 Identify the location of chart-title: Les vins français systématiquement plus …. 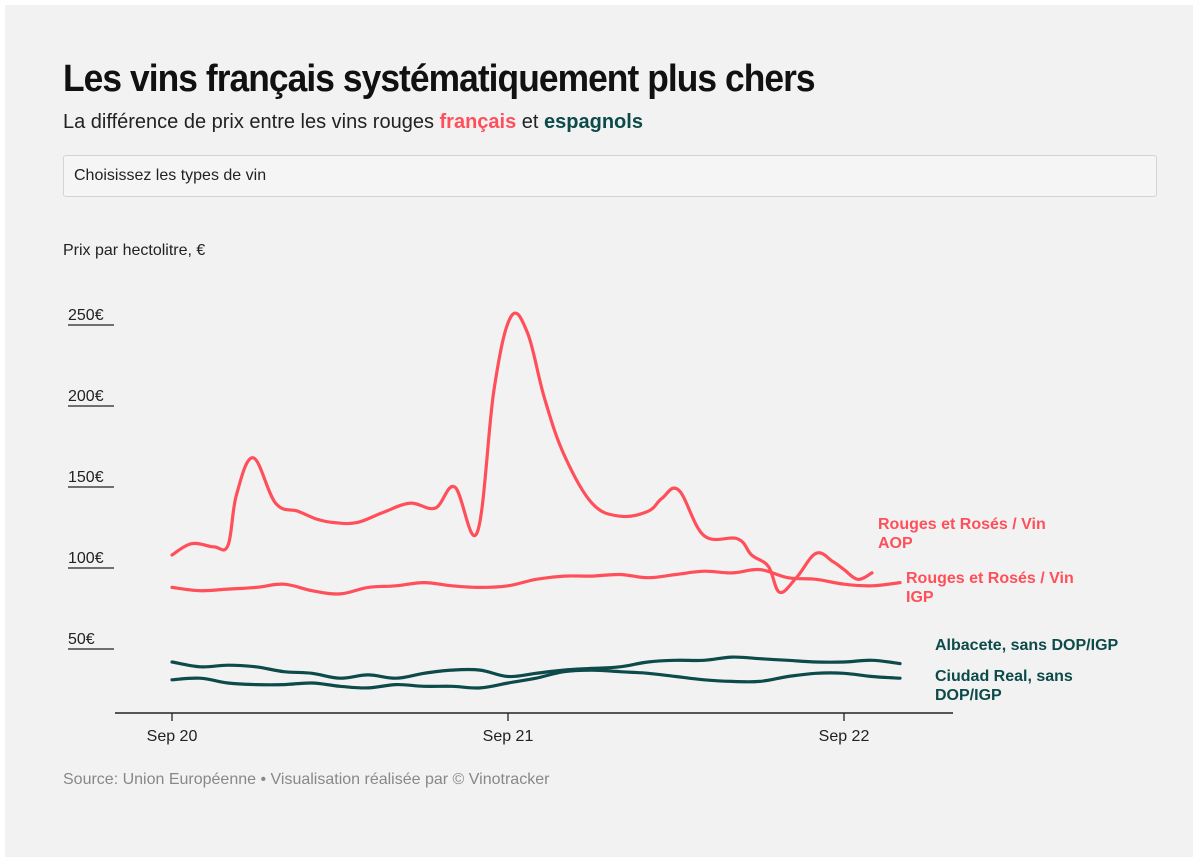
(439, 79).